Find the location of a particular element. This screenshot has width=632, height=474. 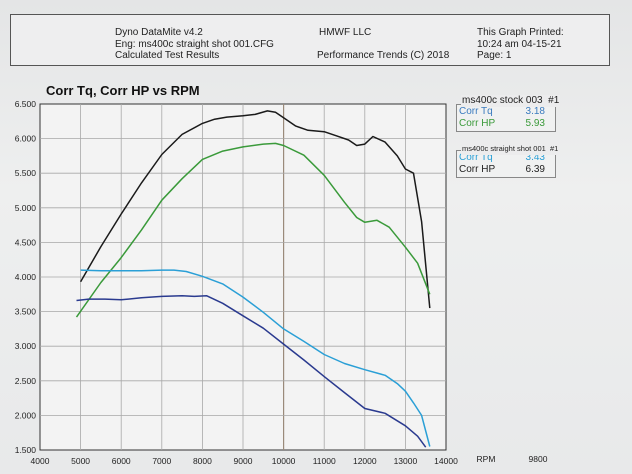

y-tick-label: 3.000 is located at coordinates (26, 346).